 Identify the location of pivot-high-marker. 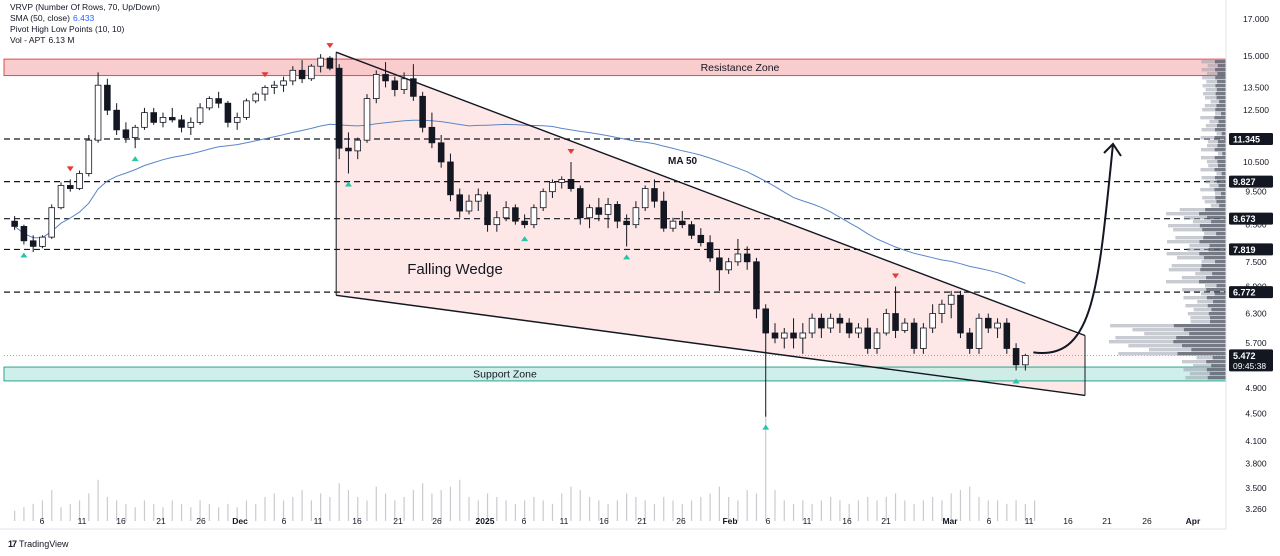
(896, 276).